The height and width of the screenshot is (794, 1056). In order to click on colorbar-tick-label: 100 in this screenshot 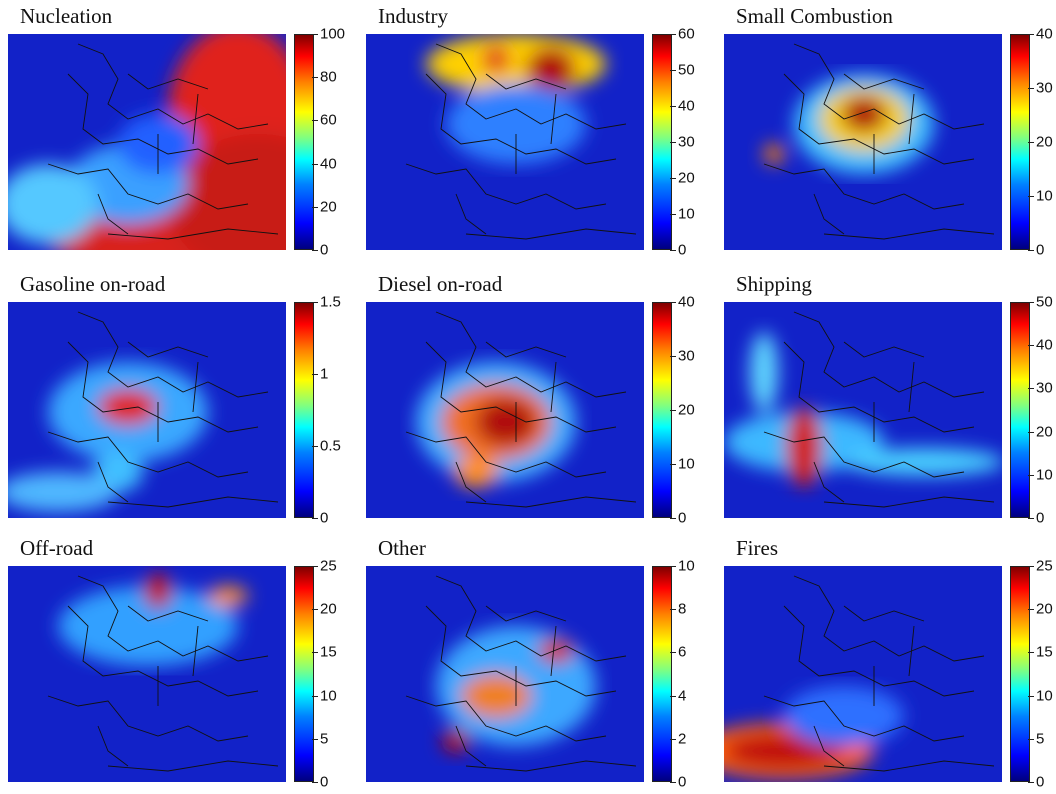, I will do `click(333, 34)`.